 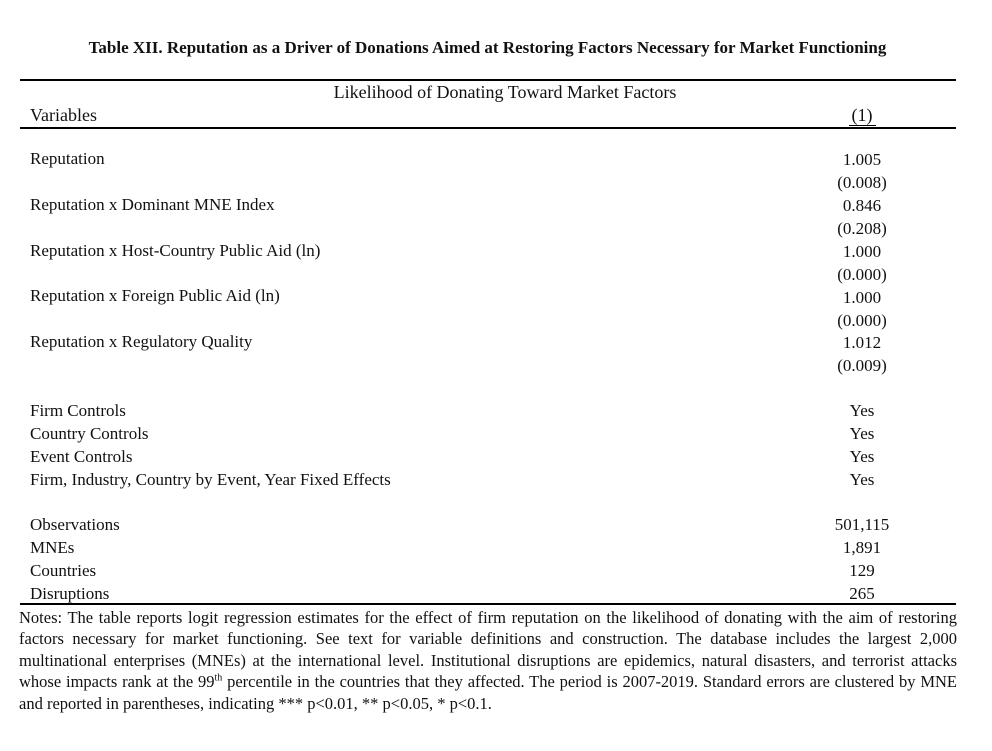 What do you see at coordinates (862, 320) in the screenshot?
I see `coef-se-foreign-aid: (0.000)` at bounding box center [862, 320].